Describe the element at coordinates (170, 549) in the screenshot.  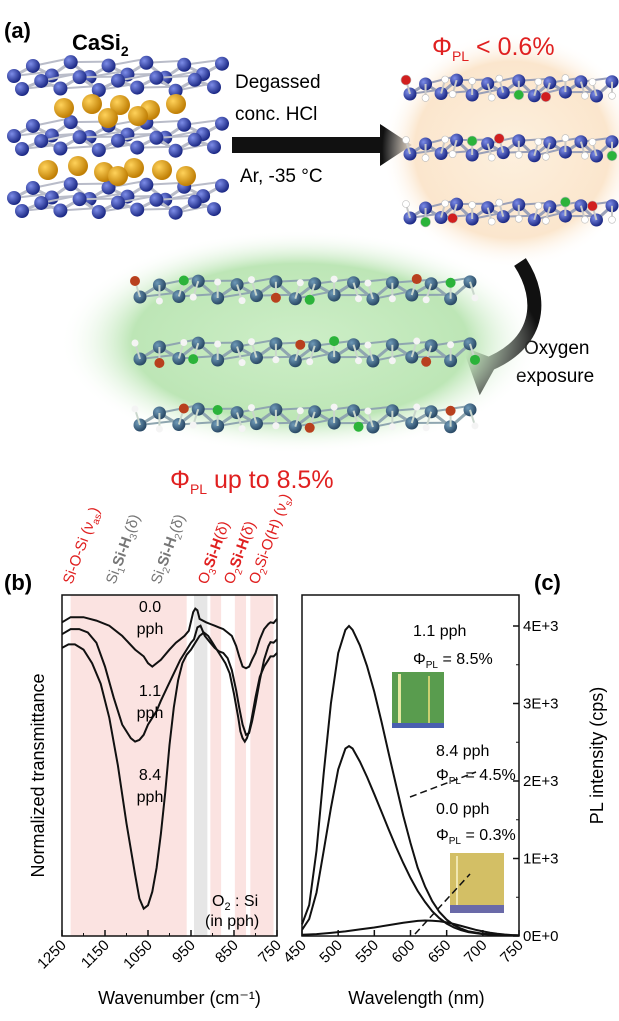
I see `band-label-2: Si2Si-H2(δ)` at that location.